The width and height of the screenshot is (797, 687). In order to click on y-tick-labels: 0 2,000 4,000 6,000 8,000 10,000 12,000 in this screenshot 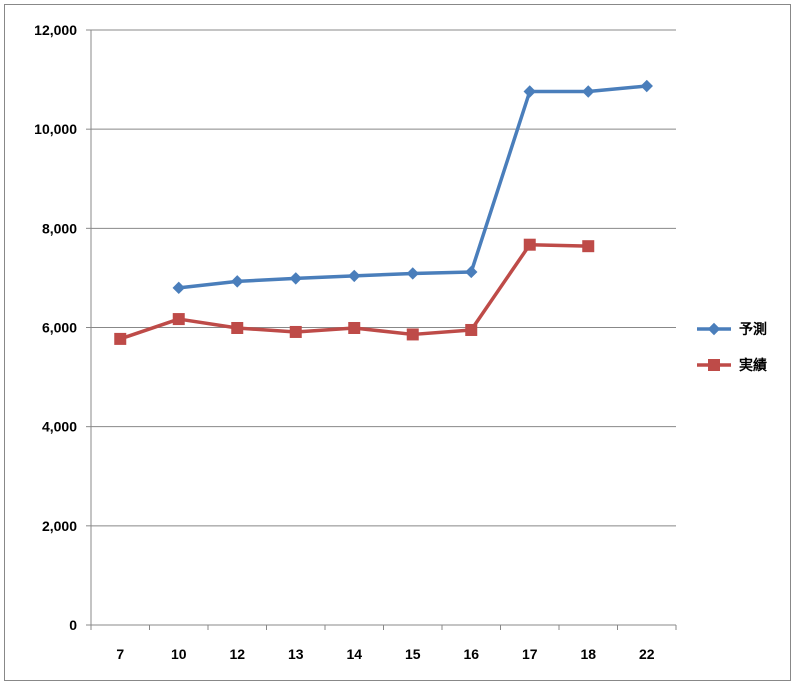, I will do `click(55, 327)`.